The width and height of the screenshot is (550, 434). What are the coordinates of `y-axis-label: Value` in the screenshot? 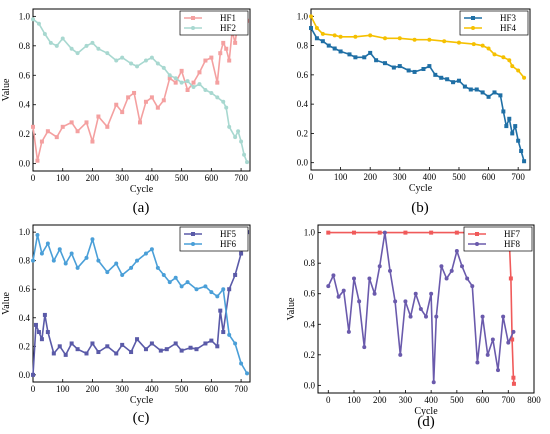 It's located at (291, 308).